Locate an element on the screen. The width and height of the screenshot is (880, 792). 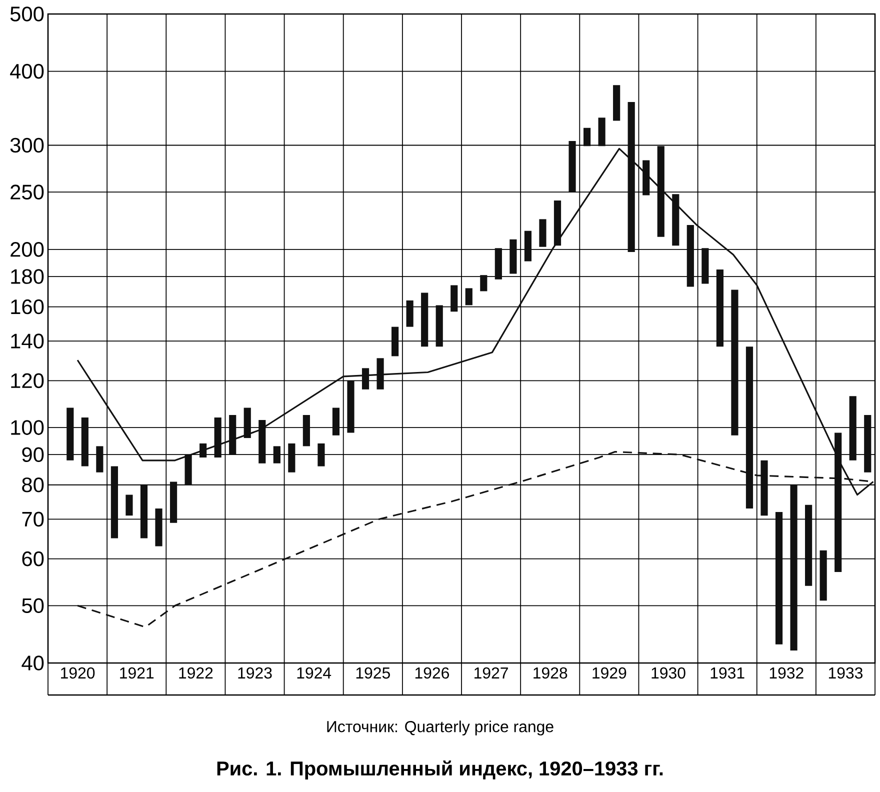
x-tick-label: 1924 is located at coordinates (314, 673).